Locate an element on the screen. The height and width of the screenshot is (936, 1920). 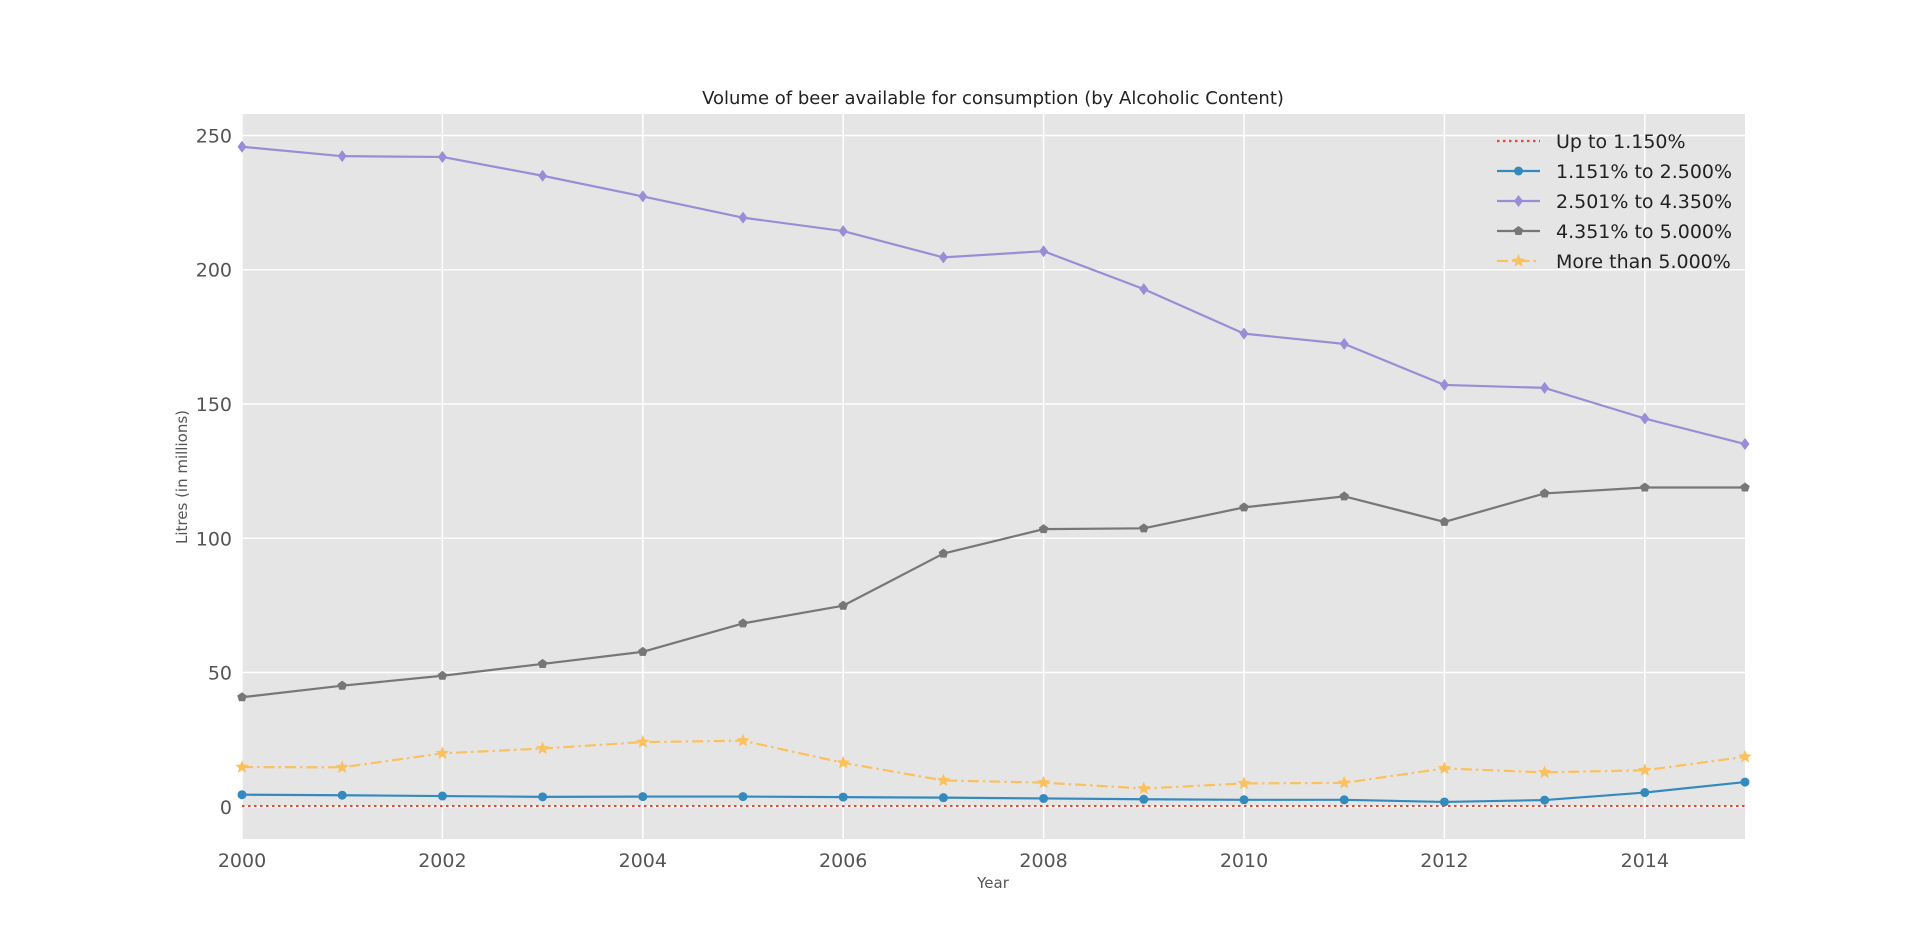
y-tick-label: 50 is located at coordinates (220, 674).